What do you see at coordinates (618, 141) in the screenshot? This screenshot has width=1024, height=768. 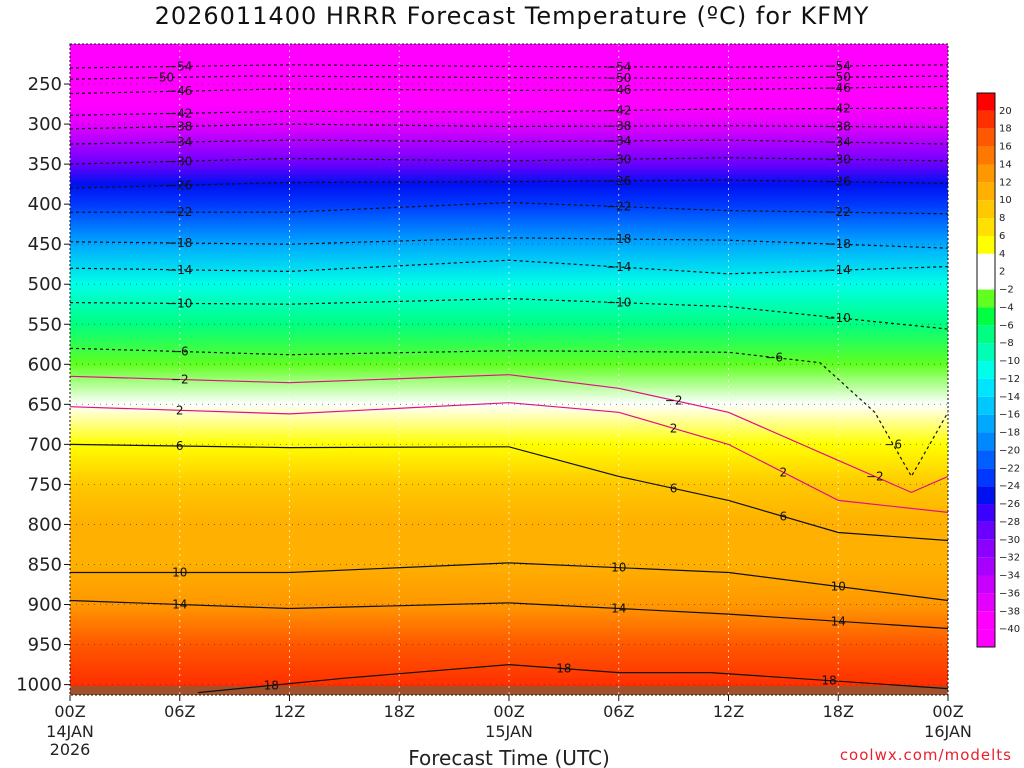 I see `contour-label: −34` at bounding box center [618, 141].